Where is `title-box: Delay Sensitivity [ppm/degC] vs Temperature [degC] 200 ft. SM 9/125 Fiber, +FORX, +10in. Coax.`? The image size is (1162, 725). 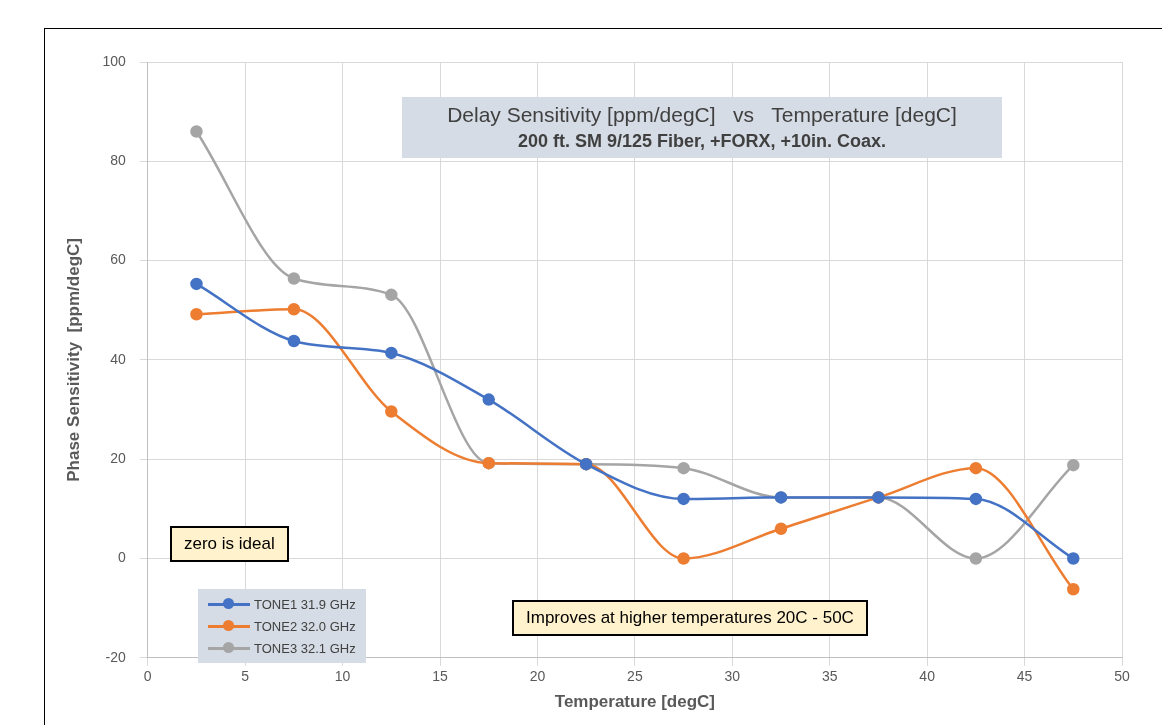 title-box: Delay Sensitivity [ppm/degC] vs Temperature [degC] 200 ft. SM 9/125 Fiber, +FORX, +10in. Coax. is located at coordinates (702, 127).